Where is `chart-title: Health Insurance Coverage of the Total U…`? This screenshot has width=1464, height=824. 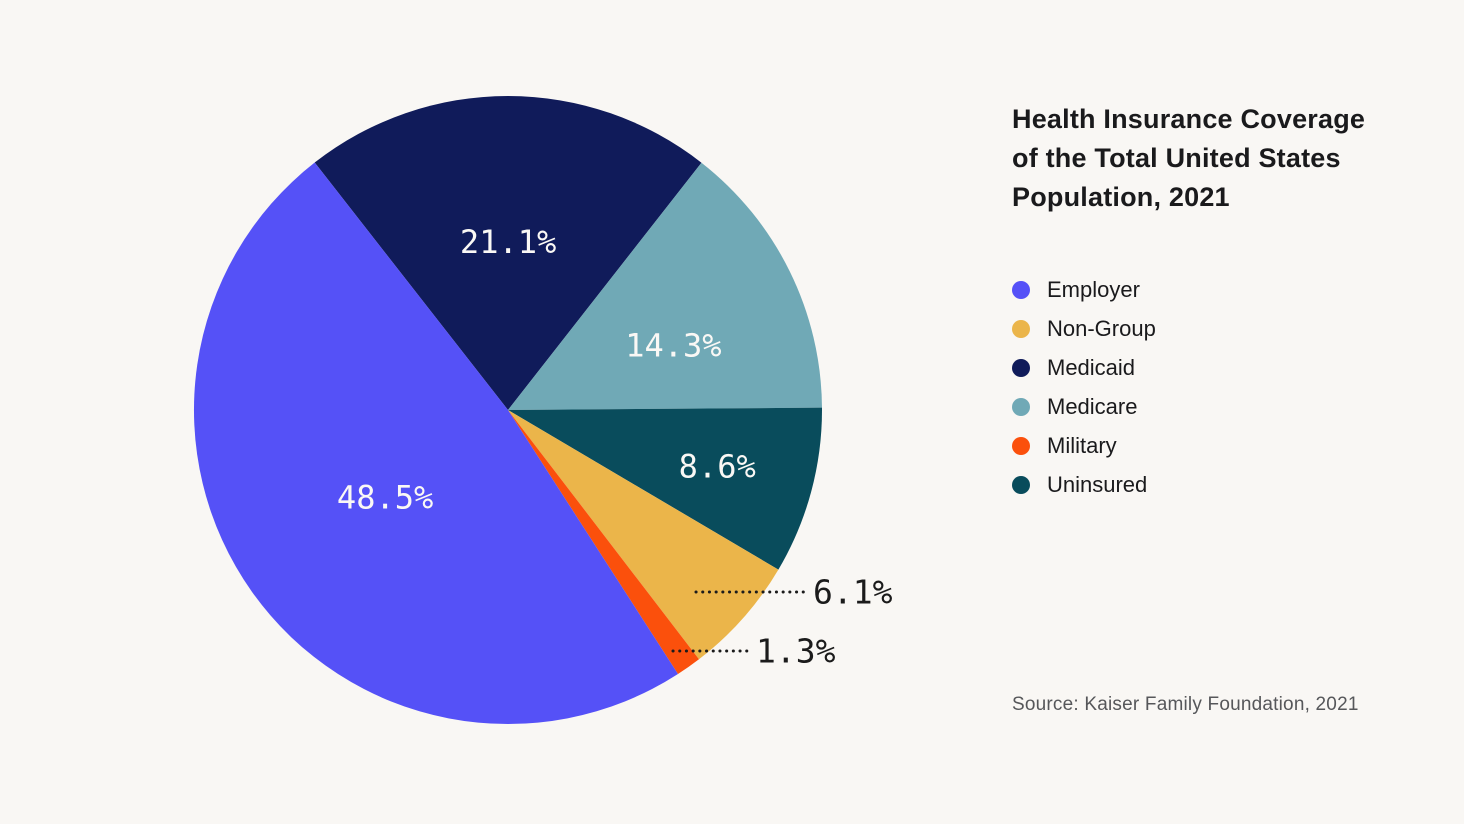 chart-title: Health Insurance Coverage of the Total U… is located at coordinates (1188, 158).